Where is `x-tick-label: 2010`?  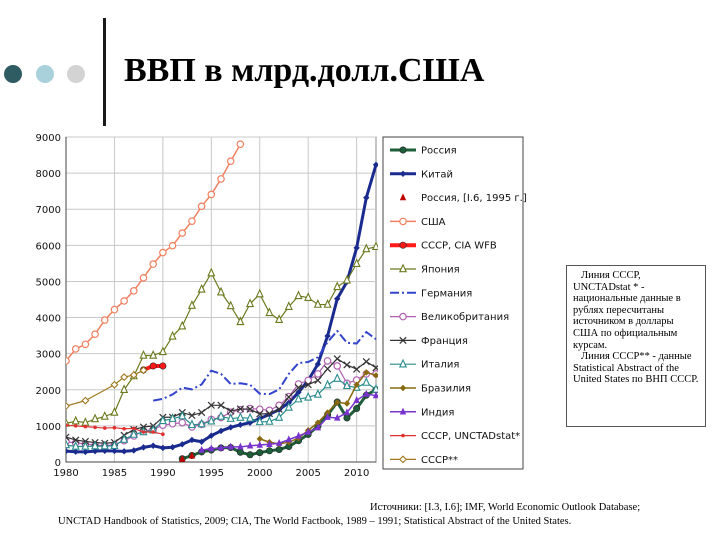
x-tick-label: 2010 is located at coordinates (356, 473).